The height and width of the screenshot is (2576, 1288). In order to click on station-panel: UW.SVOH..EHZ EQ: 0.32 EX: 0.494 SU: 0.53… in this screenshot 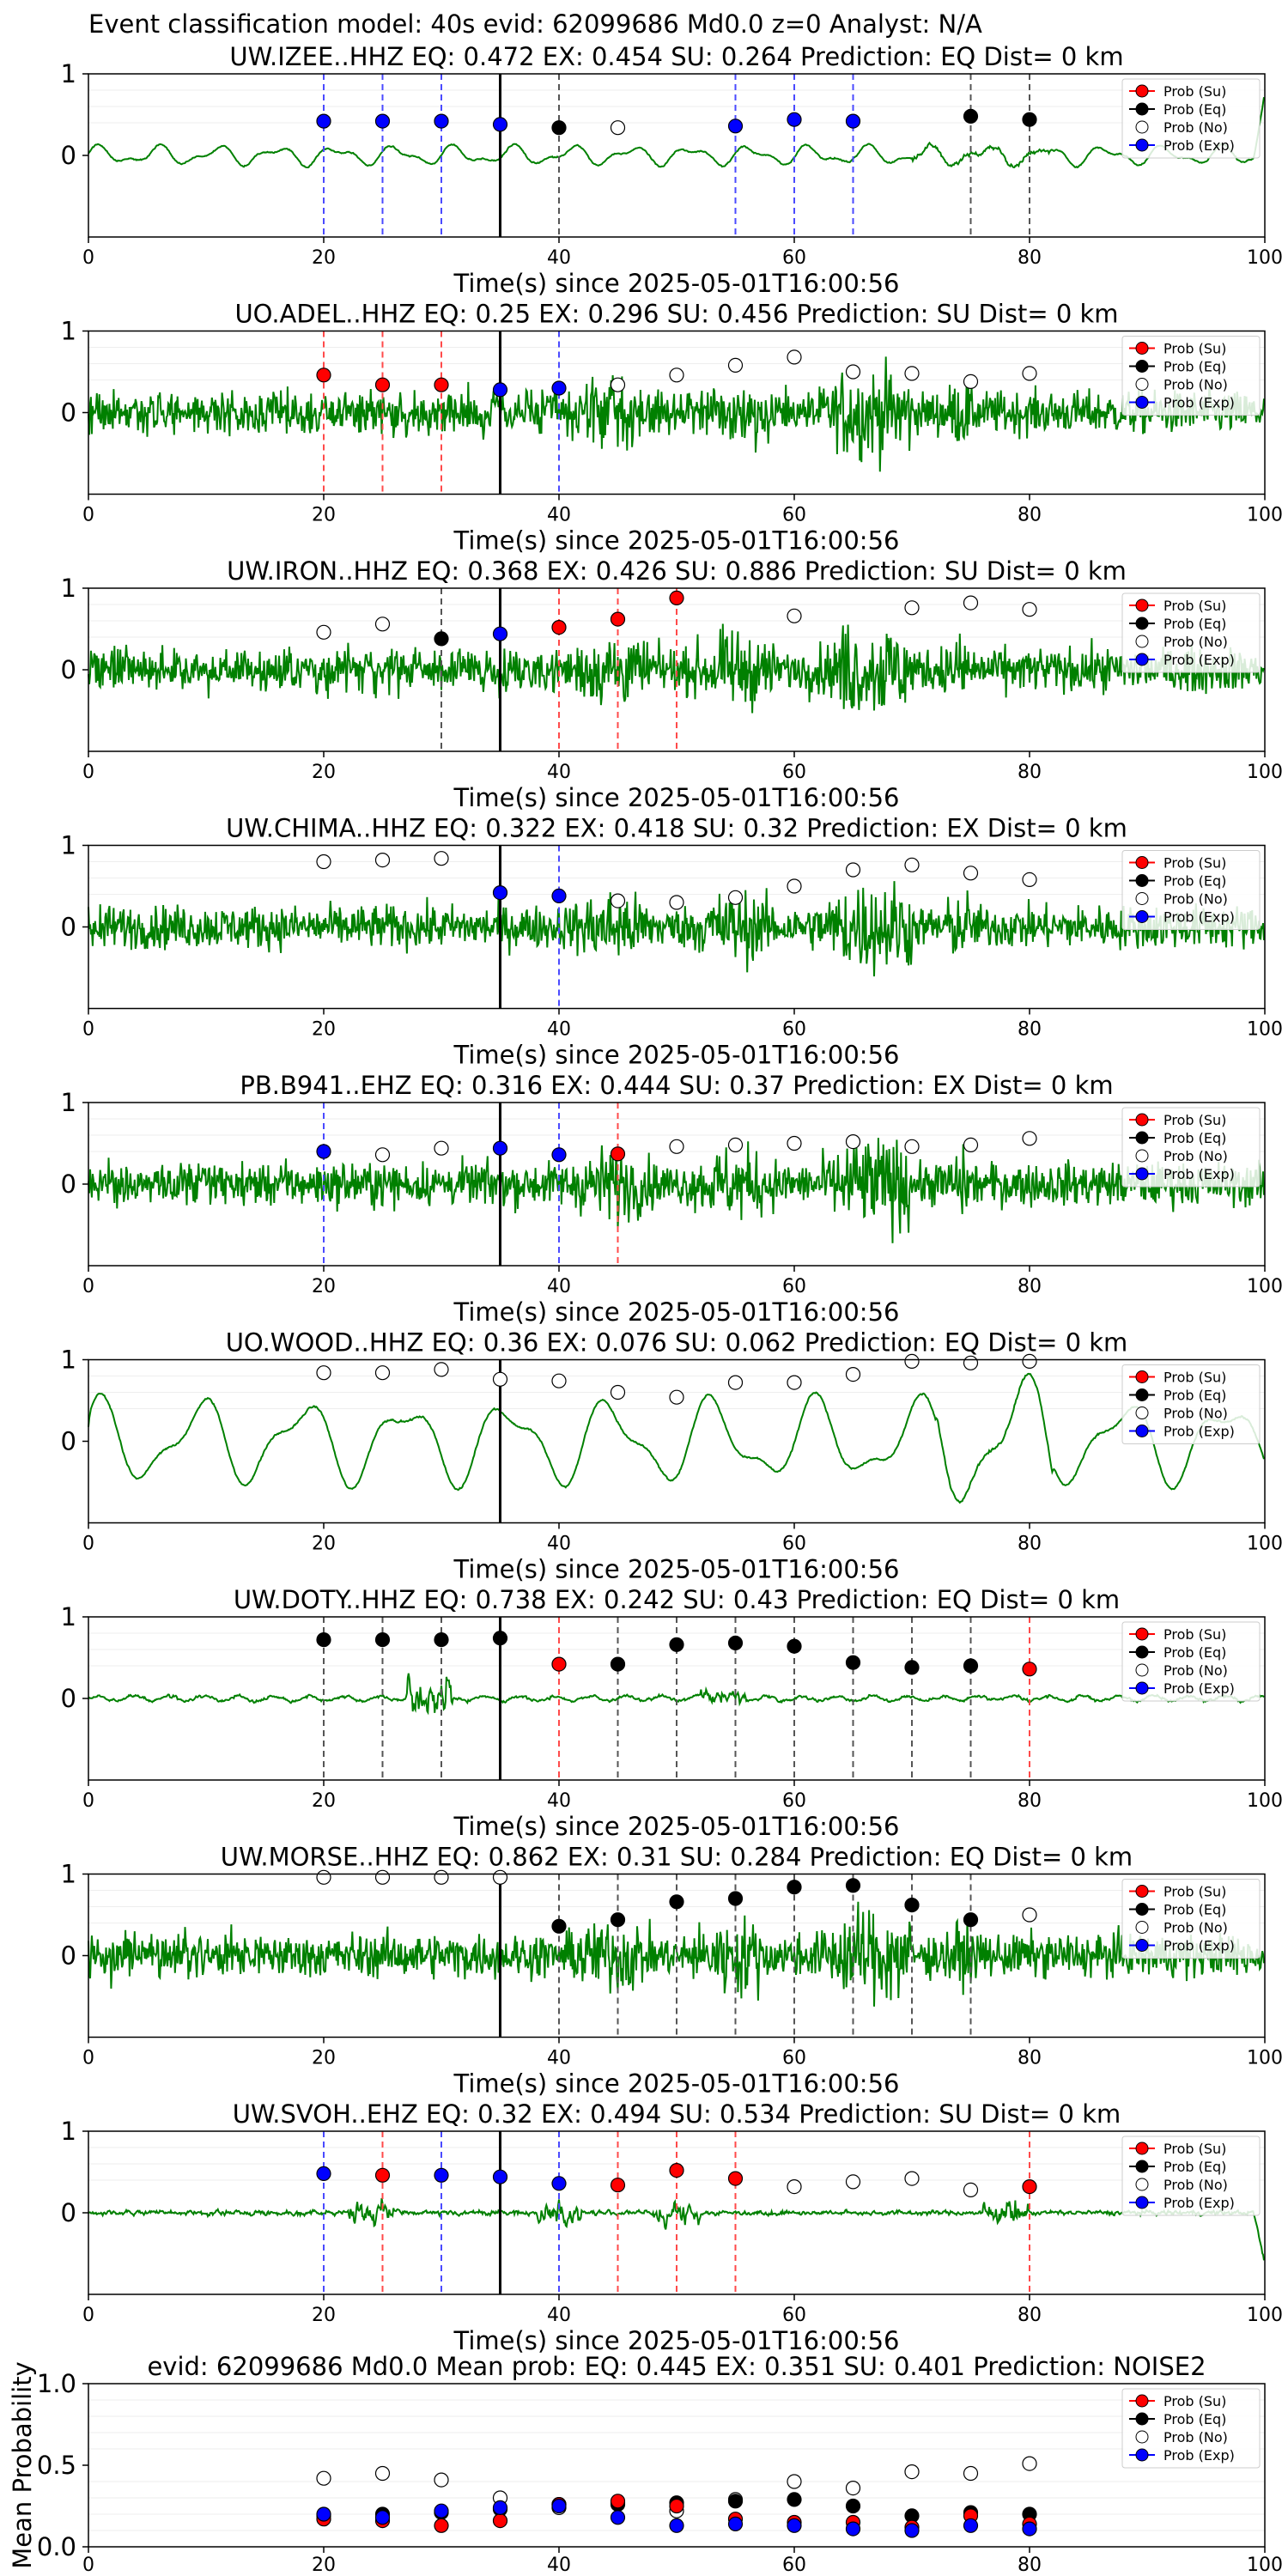, I will do `click(672, 2227)`.